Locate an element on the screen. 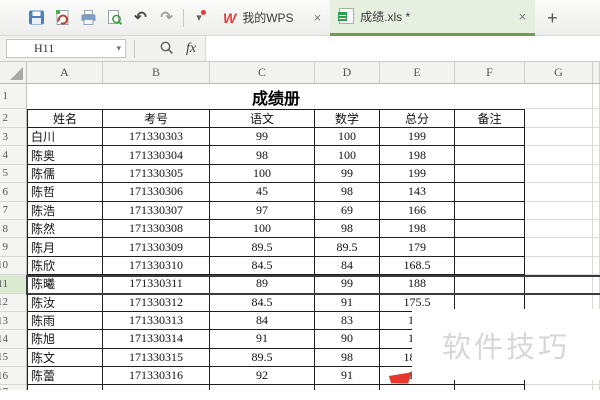 This screenshot has width=600, height=400. cell-total: 179 is located at coordinates (417, 247).